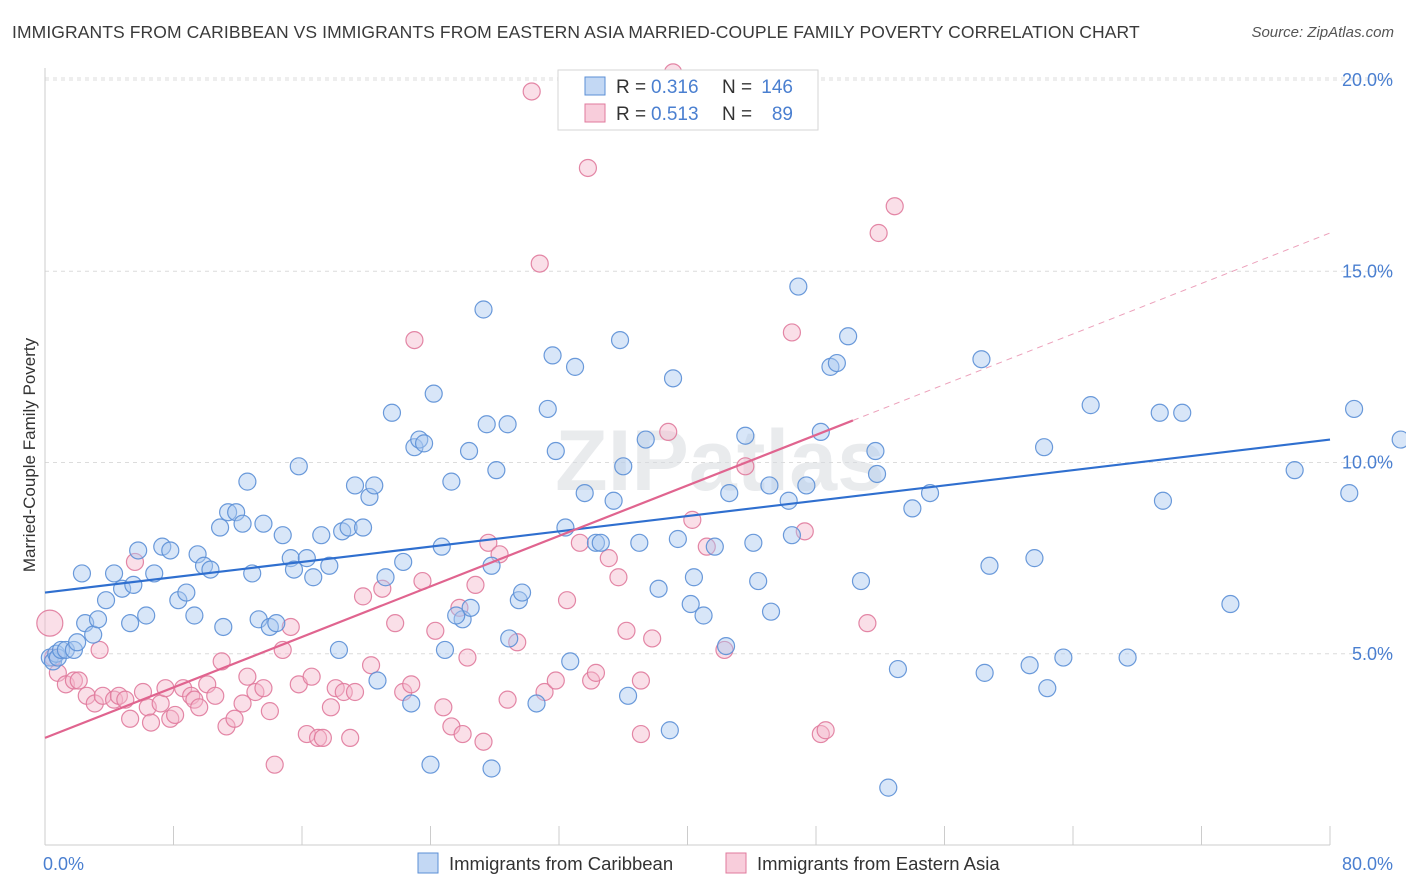 The image size is (1406, 892). What do you see at coordinates (1367, 864) in the screenshot?
I see `x-tick-label: 80.0%` at bounding box center [1367, 864].